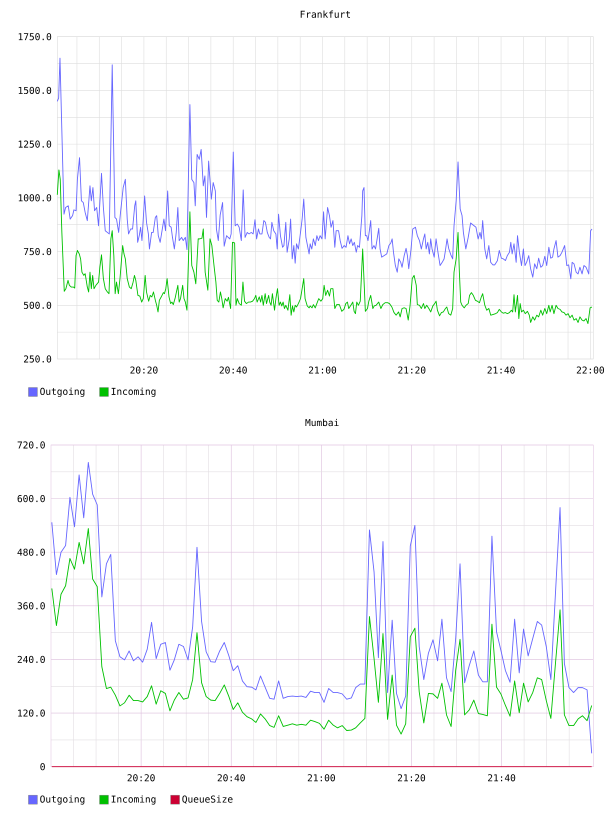 The height and width of the screenshot is (816, 608). Describe the element at coordinates (31, 445) in the screenshot. I see `y-tick-label: 720.0` at that location.